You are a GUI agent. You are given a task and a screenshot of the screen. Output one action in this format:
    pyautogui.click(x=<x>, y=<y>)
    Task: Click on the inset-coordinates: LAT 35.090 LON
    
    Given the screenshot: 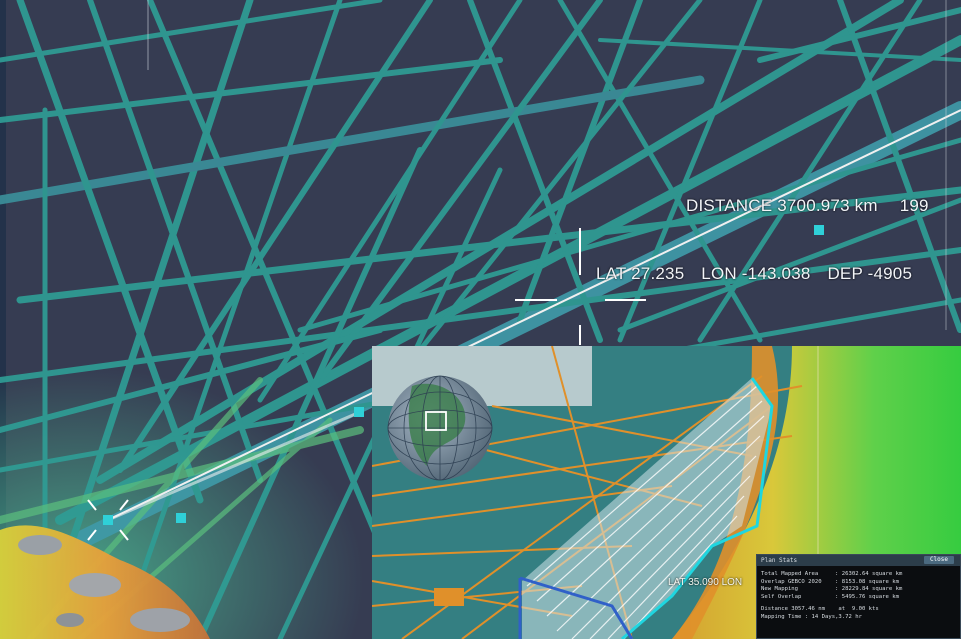 What is the action you would take?
    pyautogui.click(x=705, y=582)
    